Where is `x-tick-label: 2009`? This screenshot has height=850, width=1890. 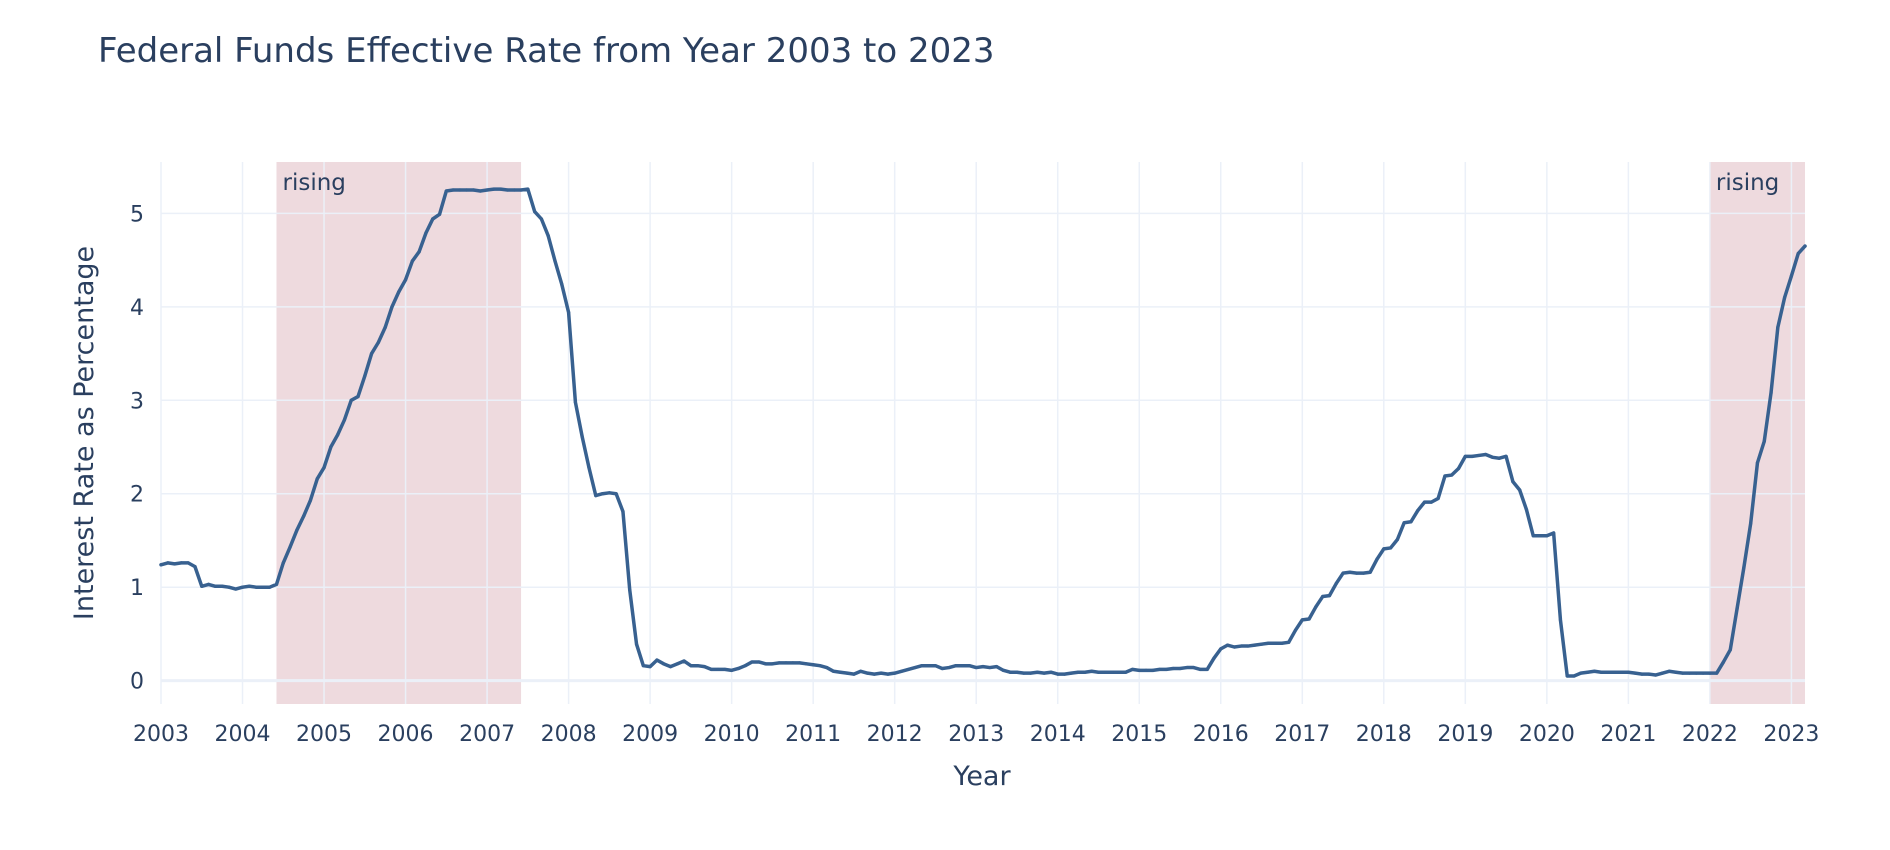 x-tick-label: 2009 is located at coordinates (650, 734).